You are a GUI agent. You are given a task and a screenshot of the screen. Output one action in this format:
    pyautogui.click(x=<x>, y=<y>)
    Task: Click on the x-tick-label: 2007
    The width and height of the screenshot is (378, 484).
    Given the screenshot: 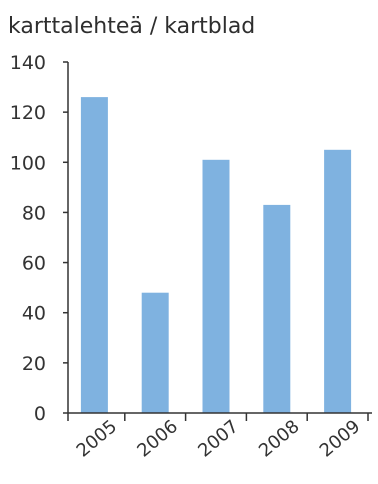 What is the action you would take?
    pyautogui.click(x=218, y=439)
    